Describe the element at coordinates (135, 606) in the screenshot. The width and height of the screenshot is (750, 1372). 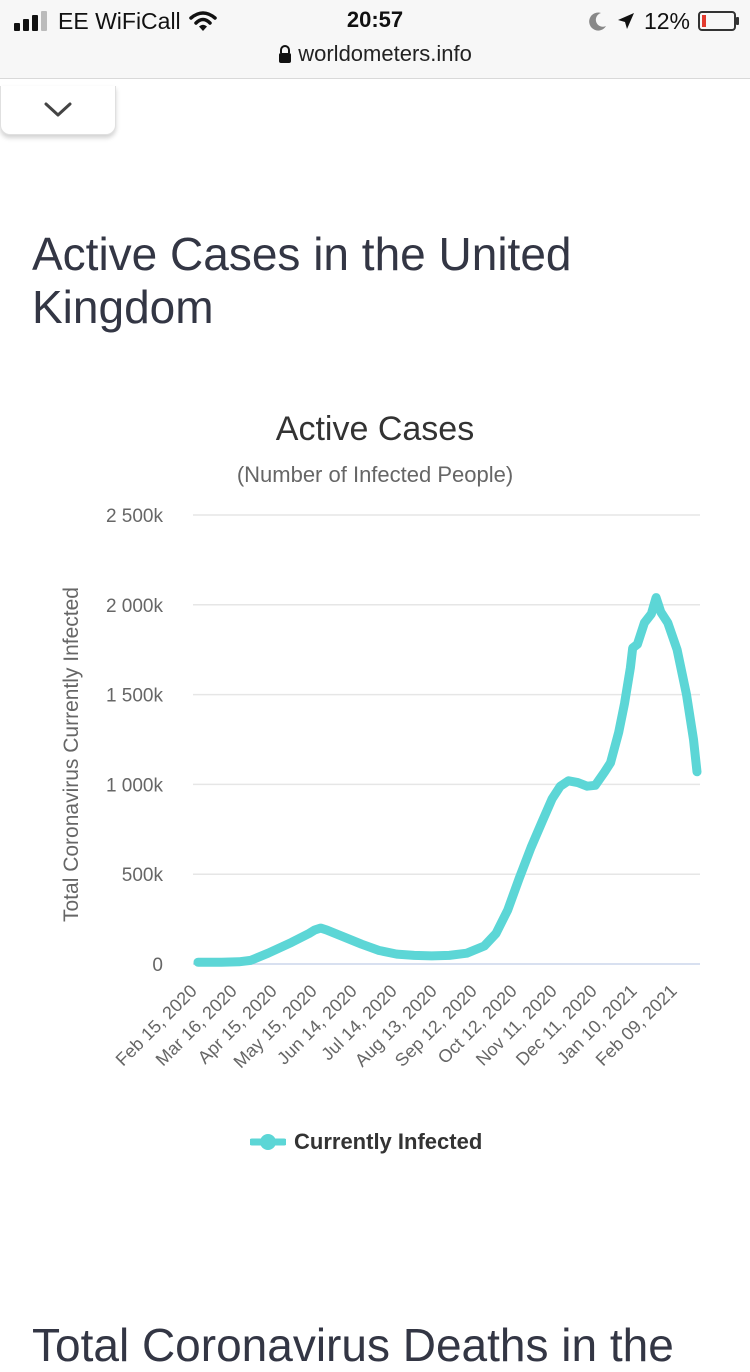
I see `y-tick-label: 2 000k` at that location.